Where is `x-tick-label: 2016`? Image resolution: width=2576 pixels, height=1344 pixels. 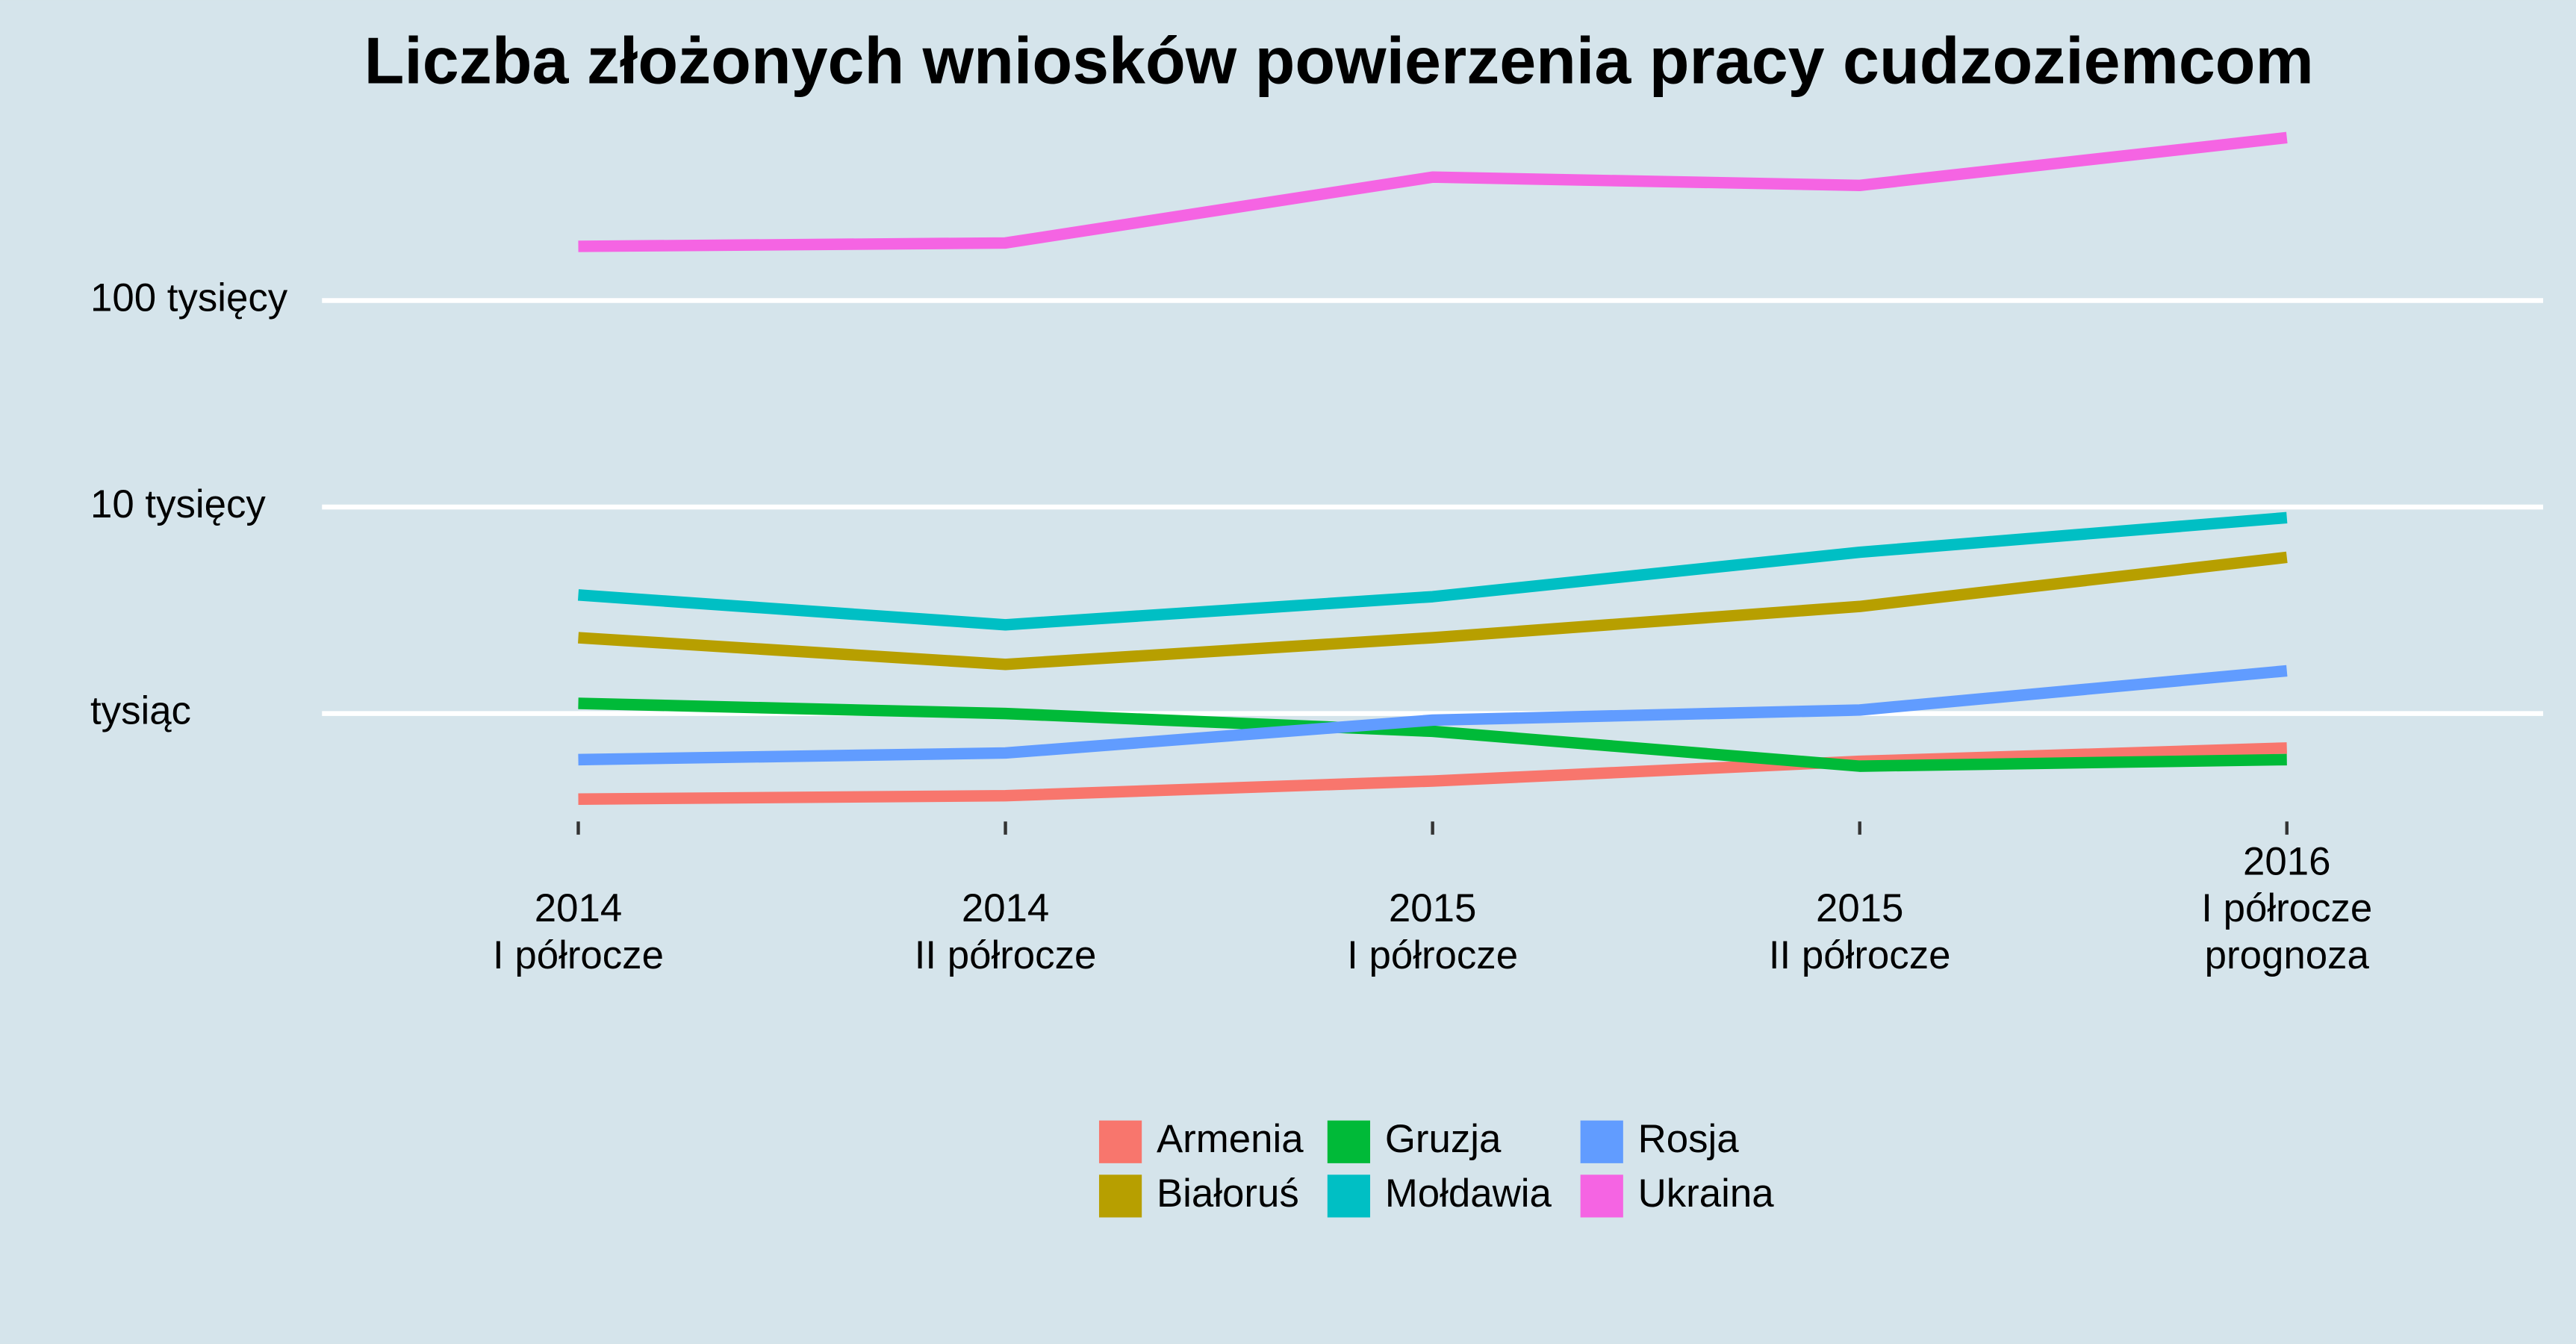 x-tick-label: 2016 is located at coordinates (2286, 861).